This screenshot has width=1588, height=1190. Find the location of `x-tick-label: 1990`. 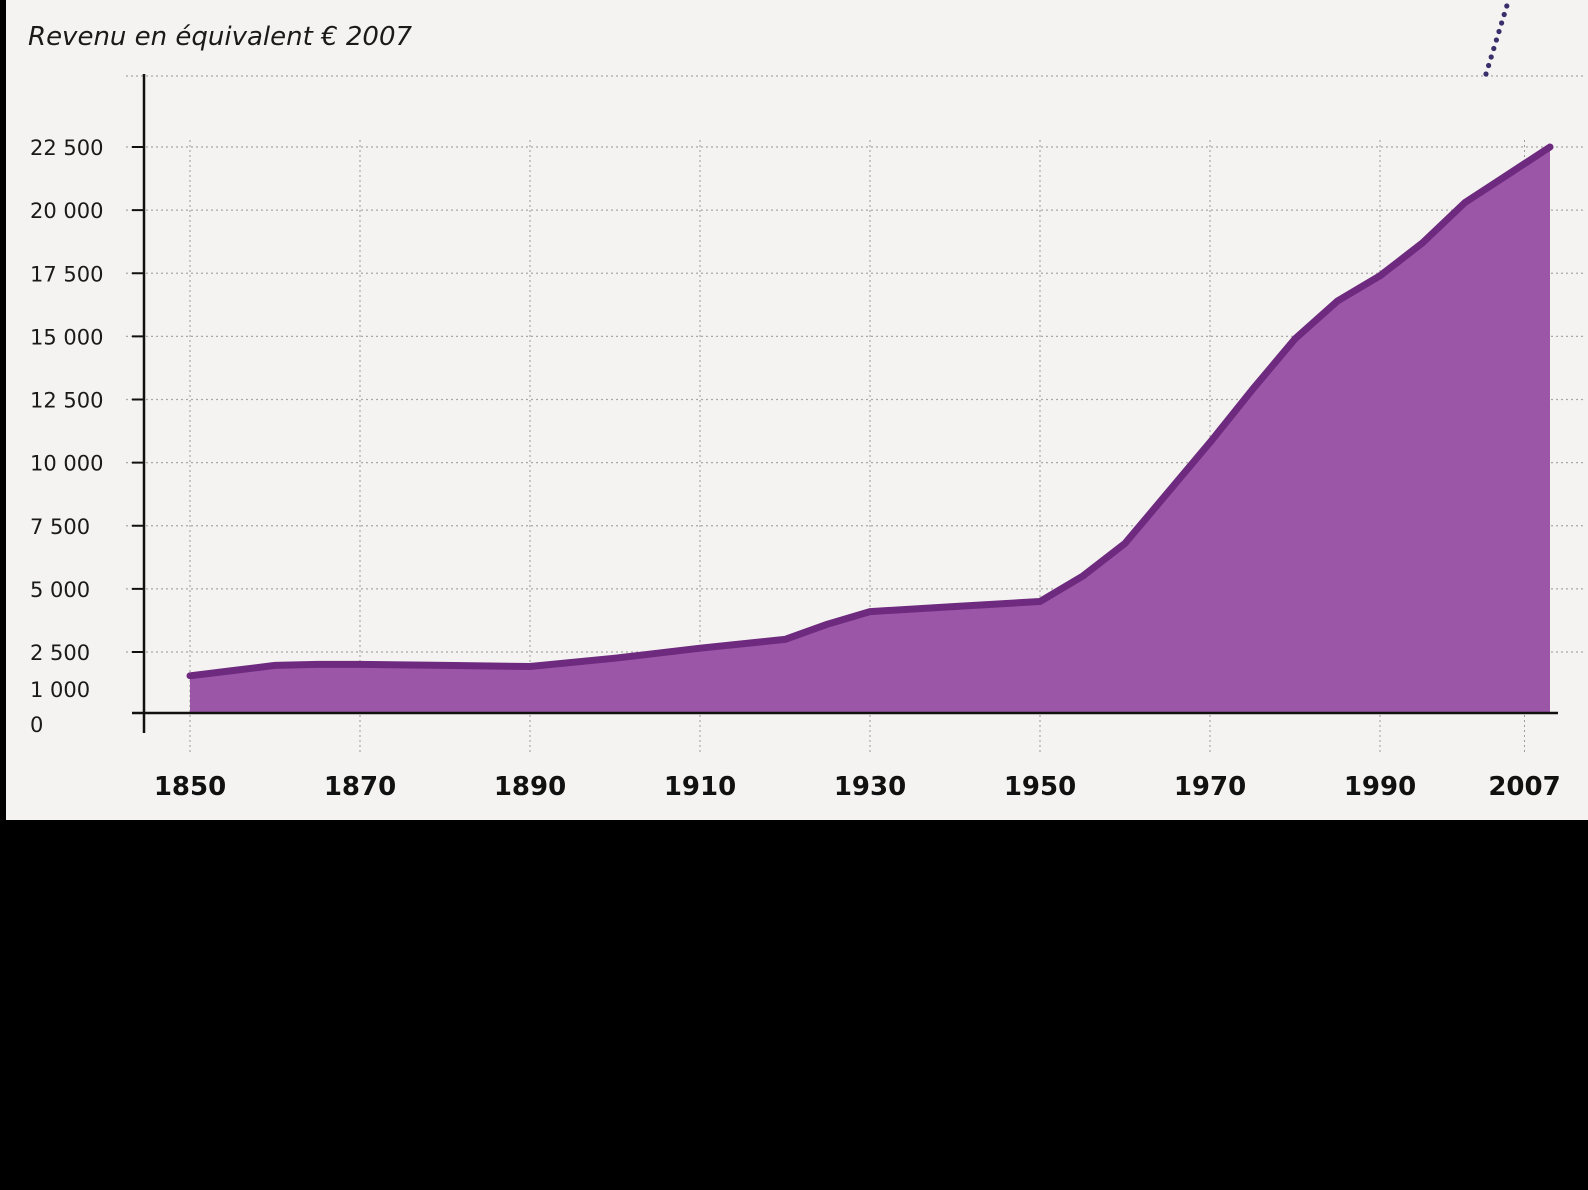

x-tick-label: 1990 is located at coordinates (1380, 787).